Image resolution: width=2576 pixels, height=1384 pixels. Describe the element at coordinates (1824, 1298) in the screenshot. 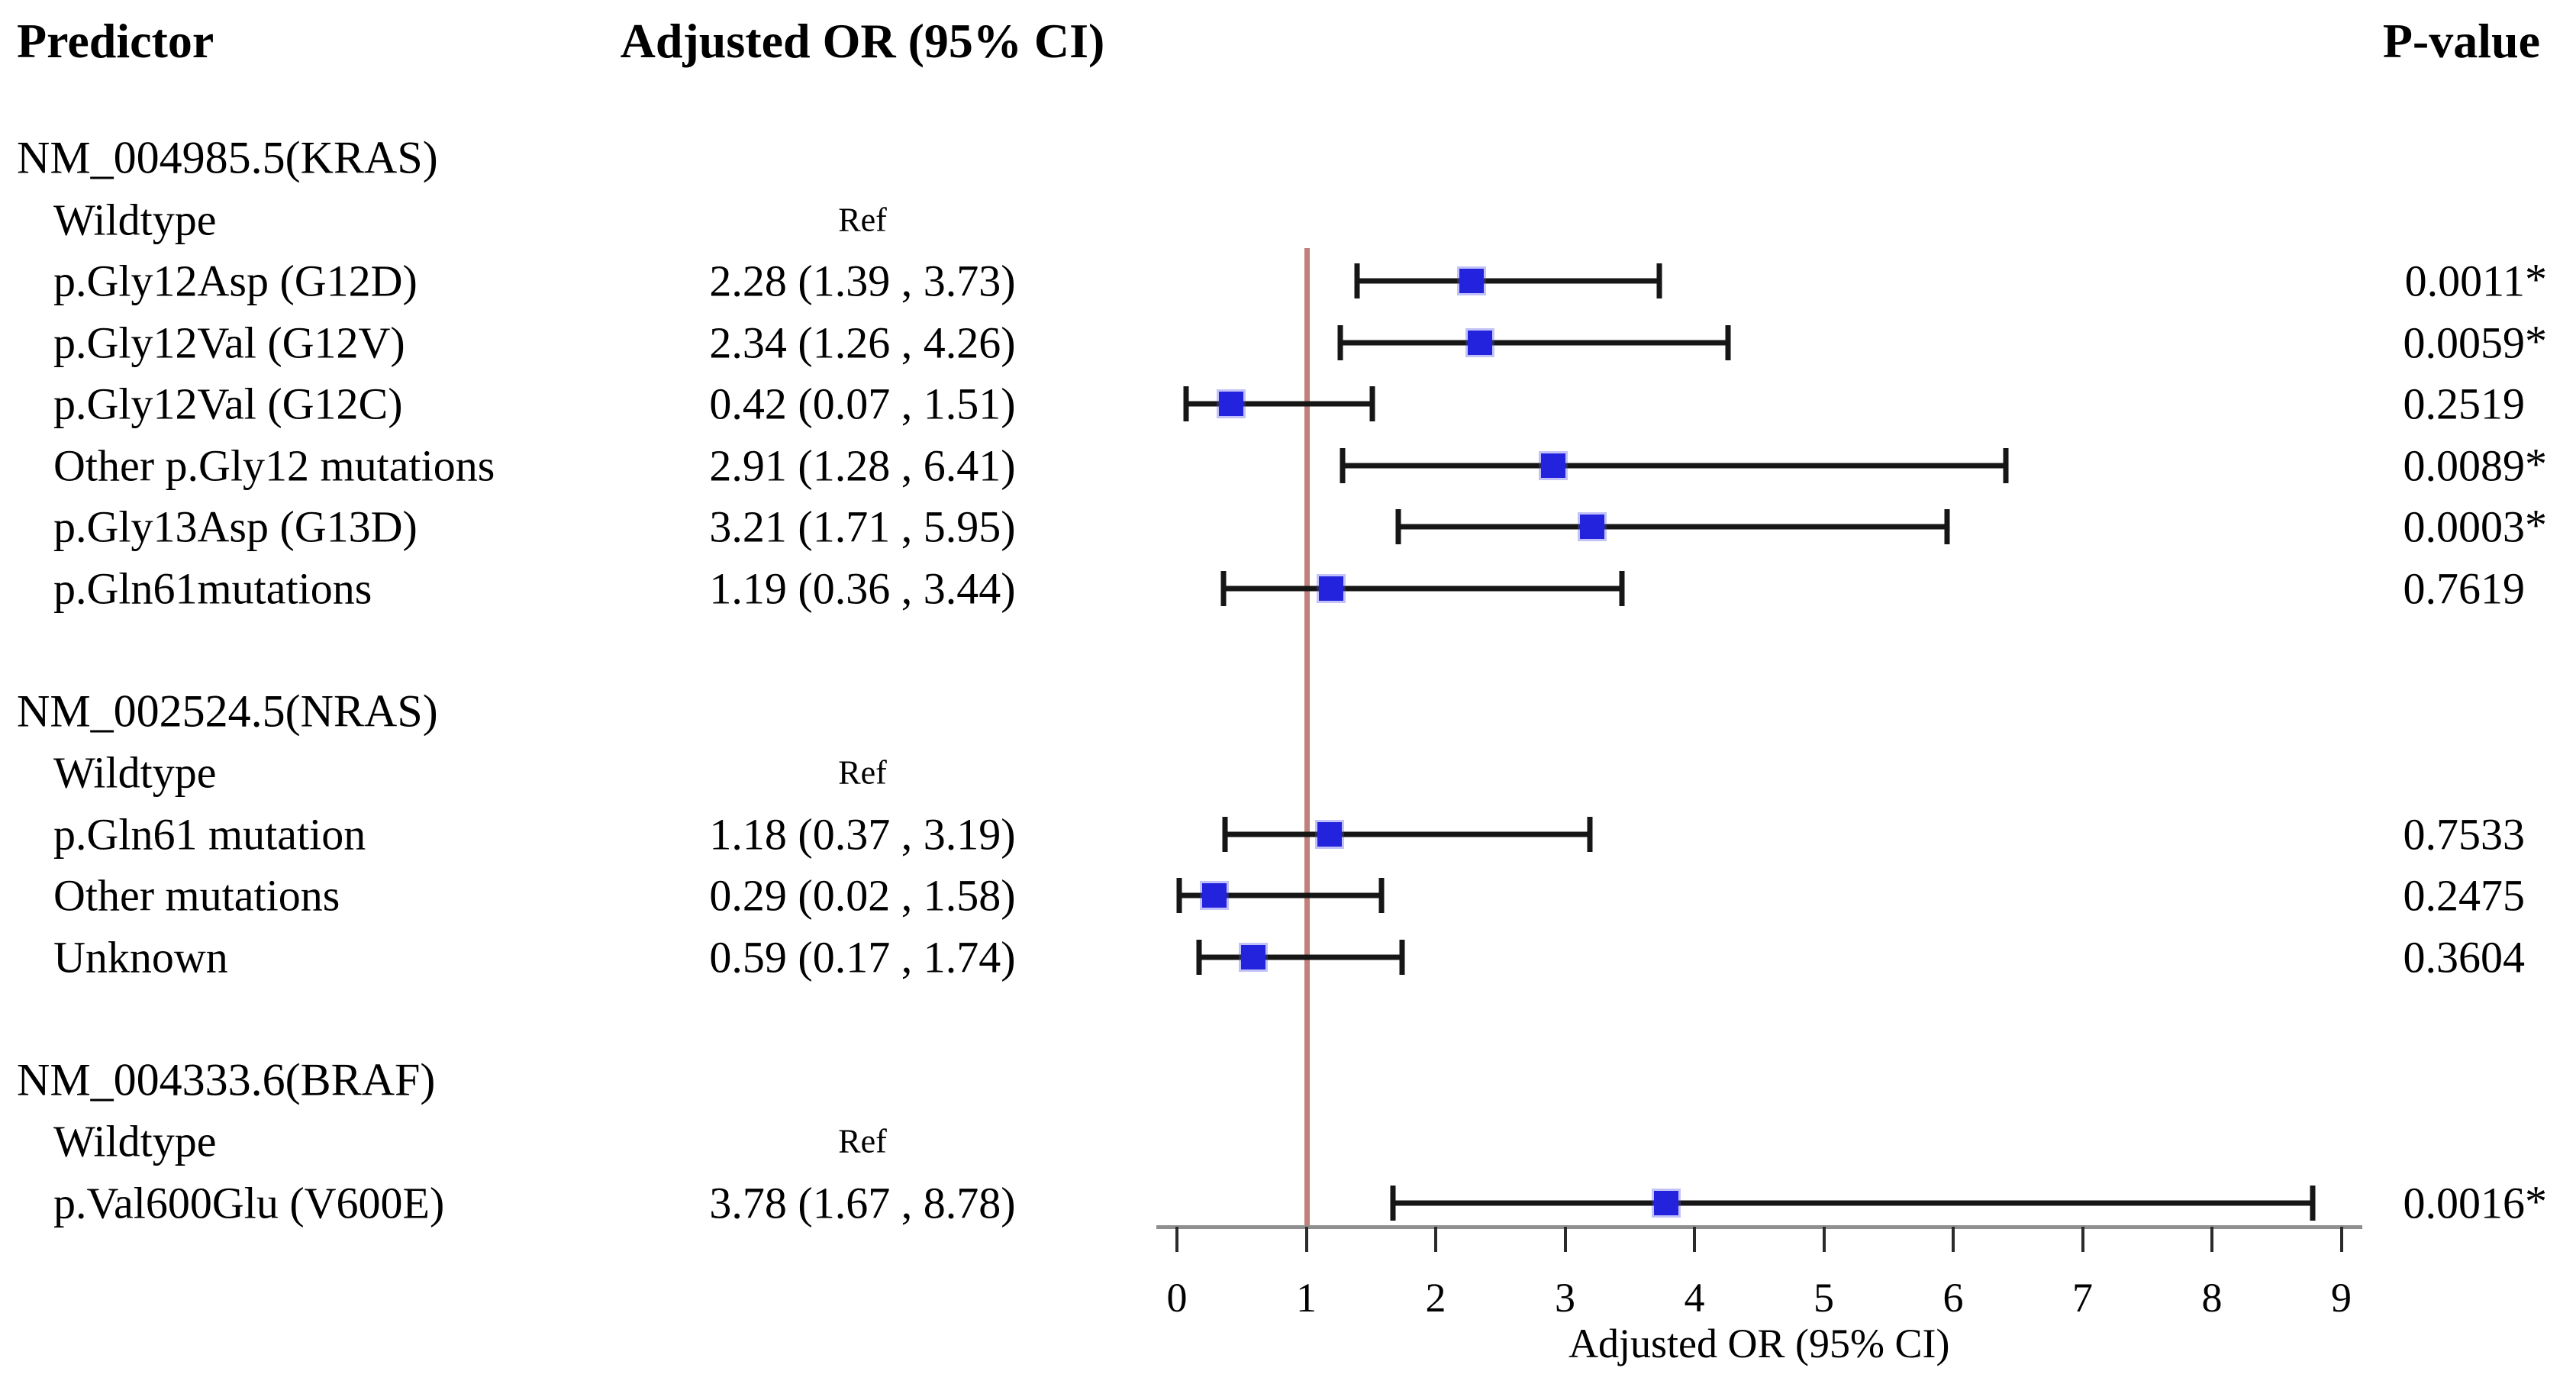

I see `x-axis-tick-label: 5` at that location.